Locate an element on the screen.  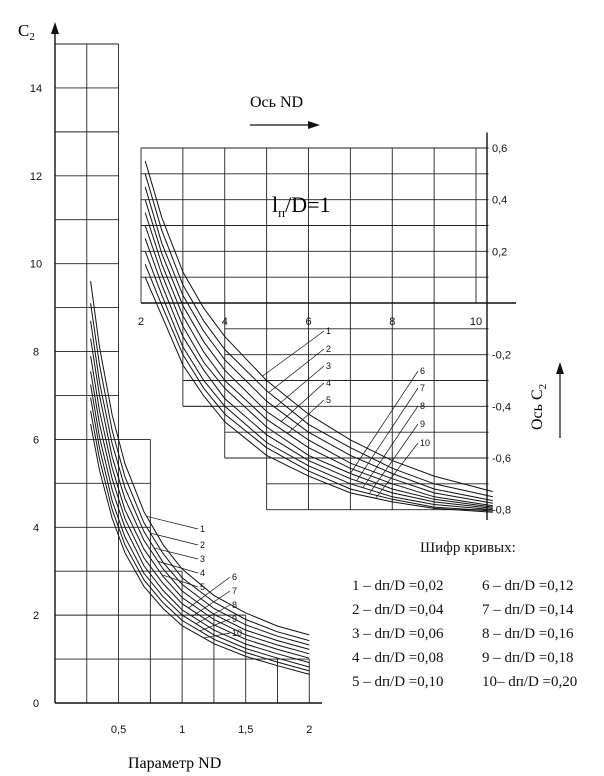
main-y-tick-label: 8 is located at coordinates (36, 353).